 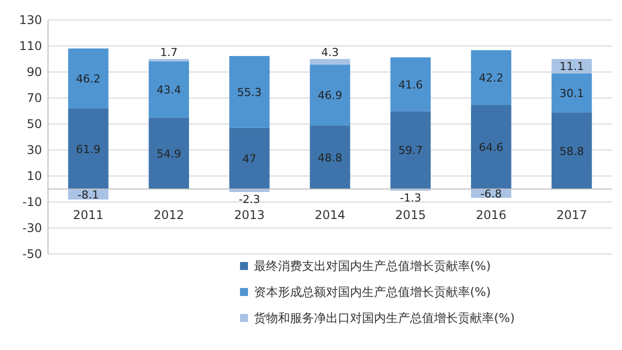 I want to click on data-label: 59.7, so click(x=410, y=151).